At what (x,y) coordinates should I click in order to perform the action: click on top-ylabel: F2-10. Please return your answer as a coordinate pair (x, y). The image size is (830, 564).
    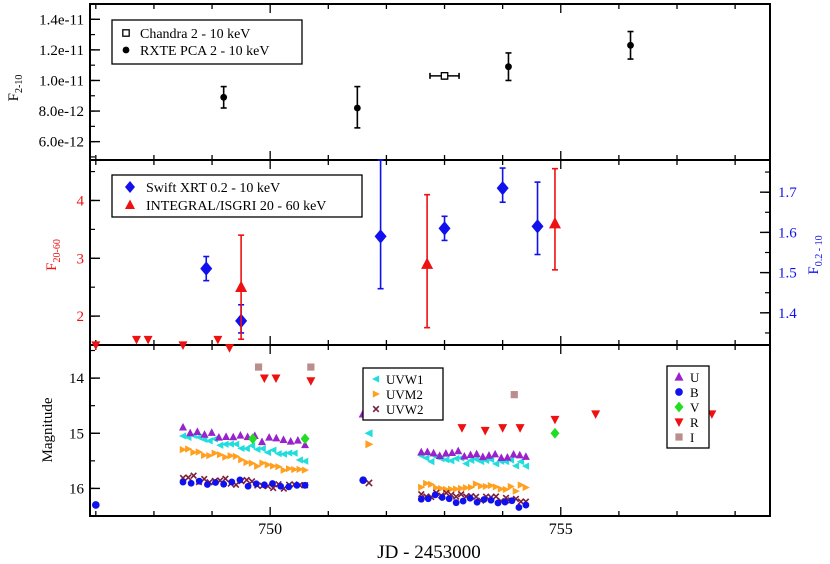
    Looking at the image, I should click on (15, 88).